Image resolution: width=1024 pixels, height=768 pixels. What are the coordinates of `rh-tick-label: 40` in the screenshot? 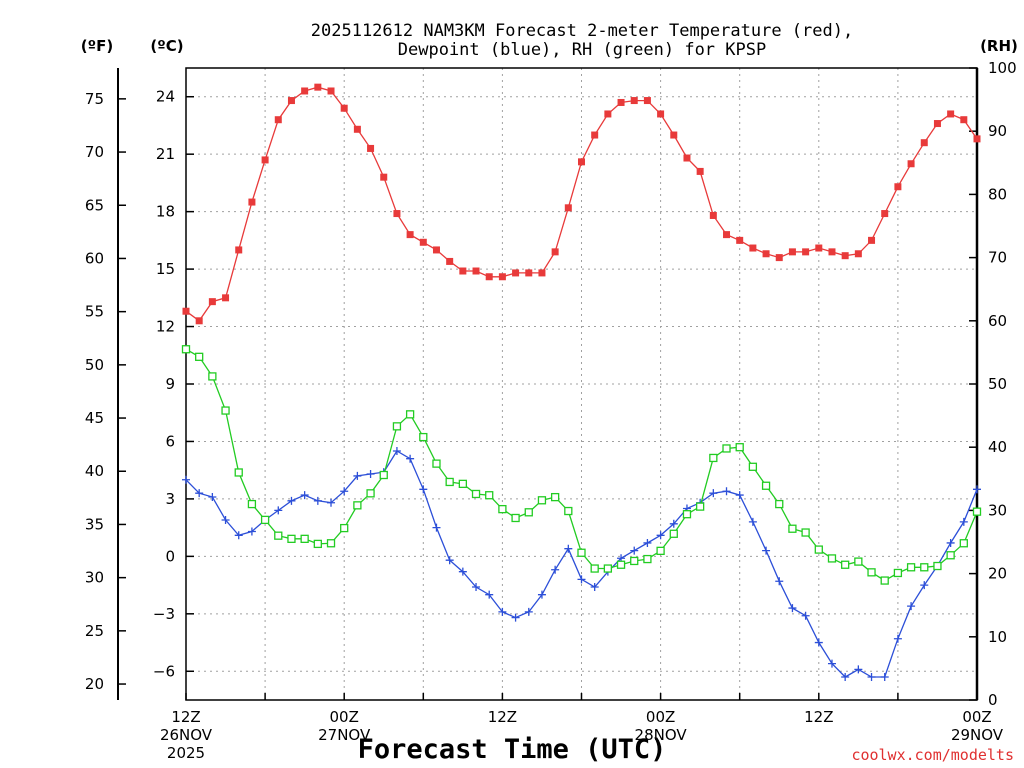 It's located at (997, 447).